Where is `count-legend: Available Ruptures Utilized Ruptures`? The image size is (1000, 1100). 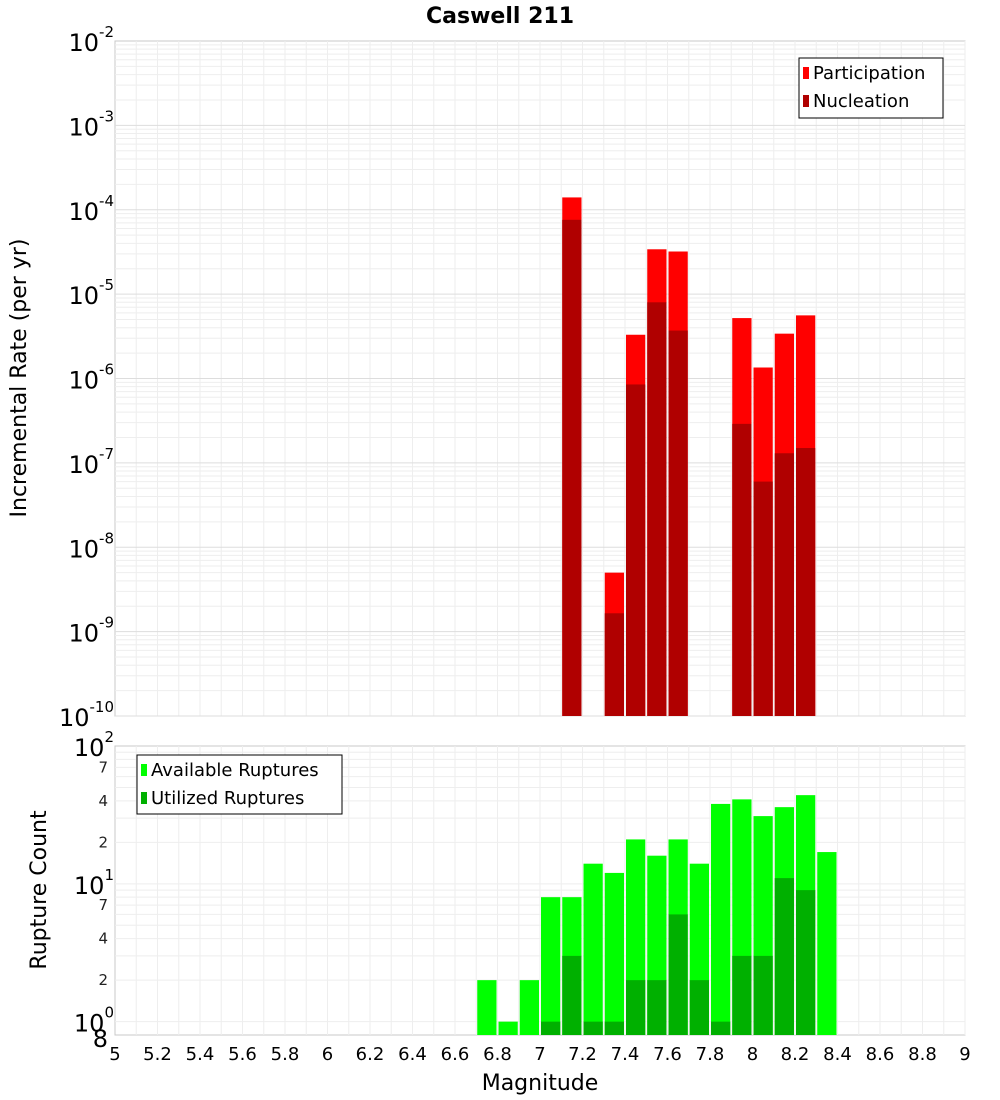
count-legend: Available Ruptures Utilized Ruptures is located at coordinates (239, 784).